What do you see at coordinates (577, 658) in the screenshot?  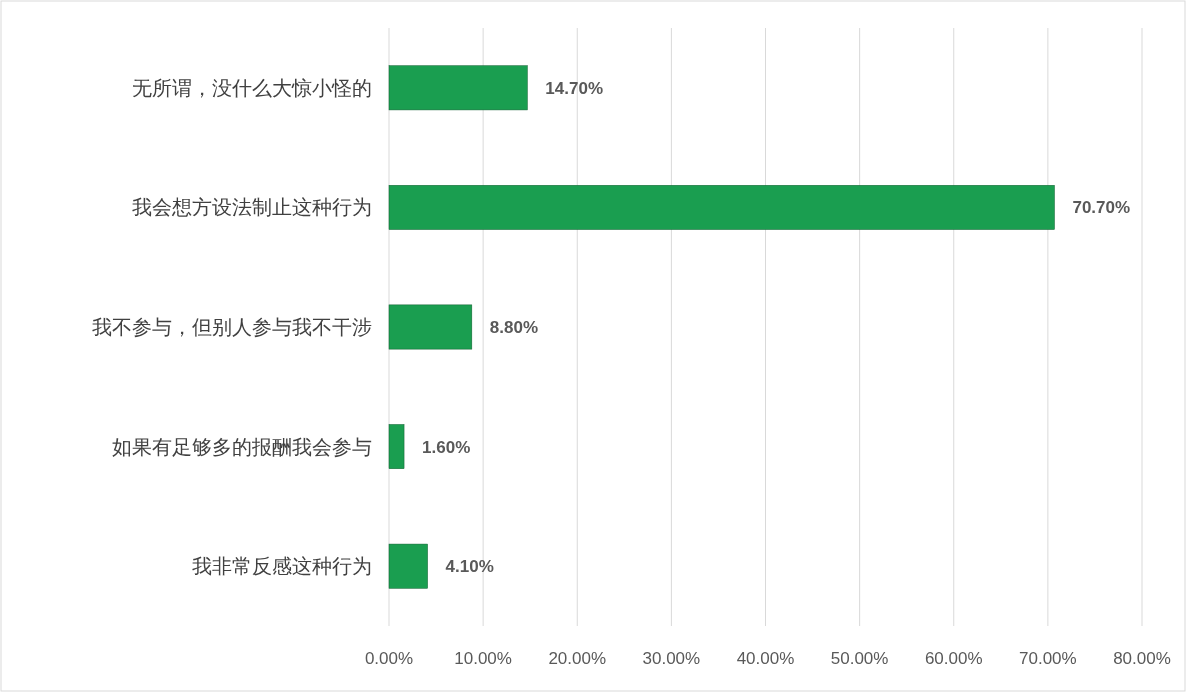 I see `x-tick-label: 20.00%` at bounding box center [577, 658].